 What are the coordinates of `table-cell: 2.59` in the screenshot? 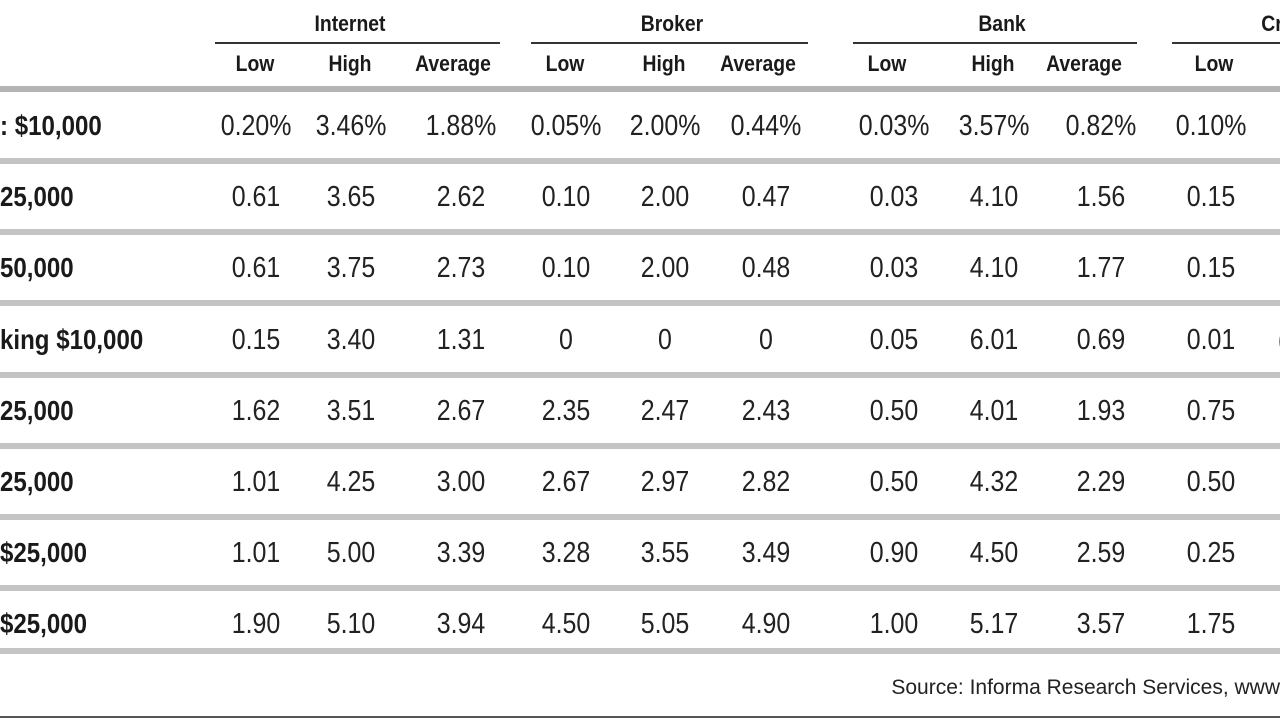 It's located at (1101, 553).